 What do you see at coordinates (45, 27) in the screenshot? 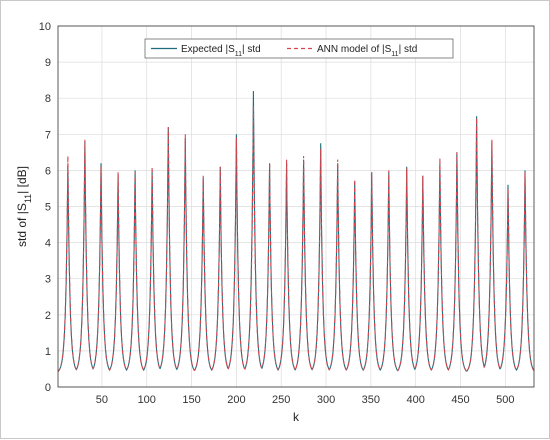
I see `y-tick-label: 10` at bounding box center [45, 27].